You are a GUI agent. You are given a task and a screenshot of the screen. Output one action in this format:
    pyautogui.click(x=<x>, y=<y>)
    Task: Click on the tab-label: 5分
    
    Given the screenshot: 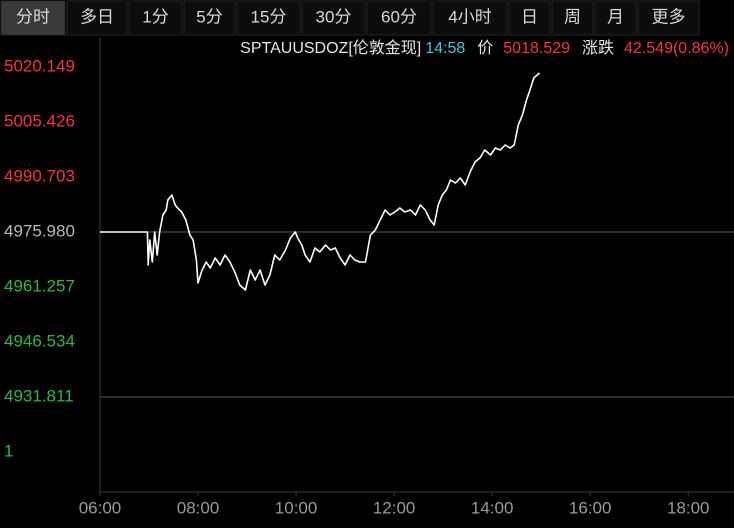 What is the action you would take?
    pyautogui.click(x=209, y=16)
    